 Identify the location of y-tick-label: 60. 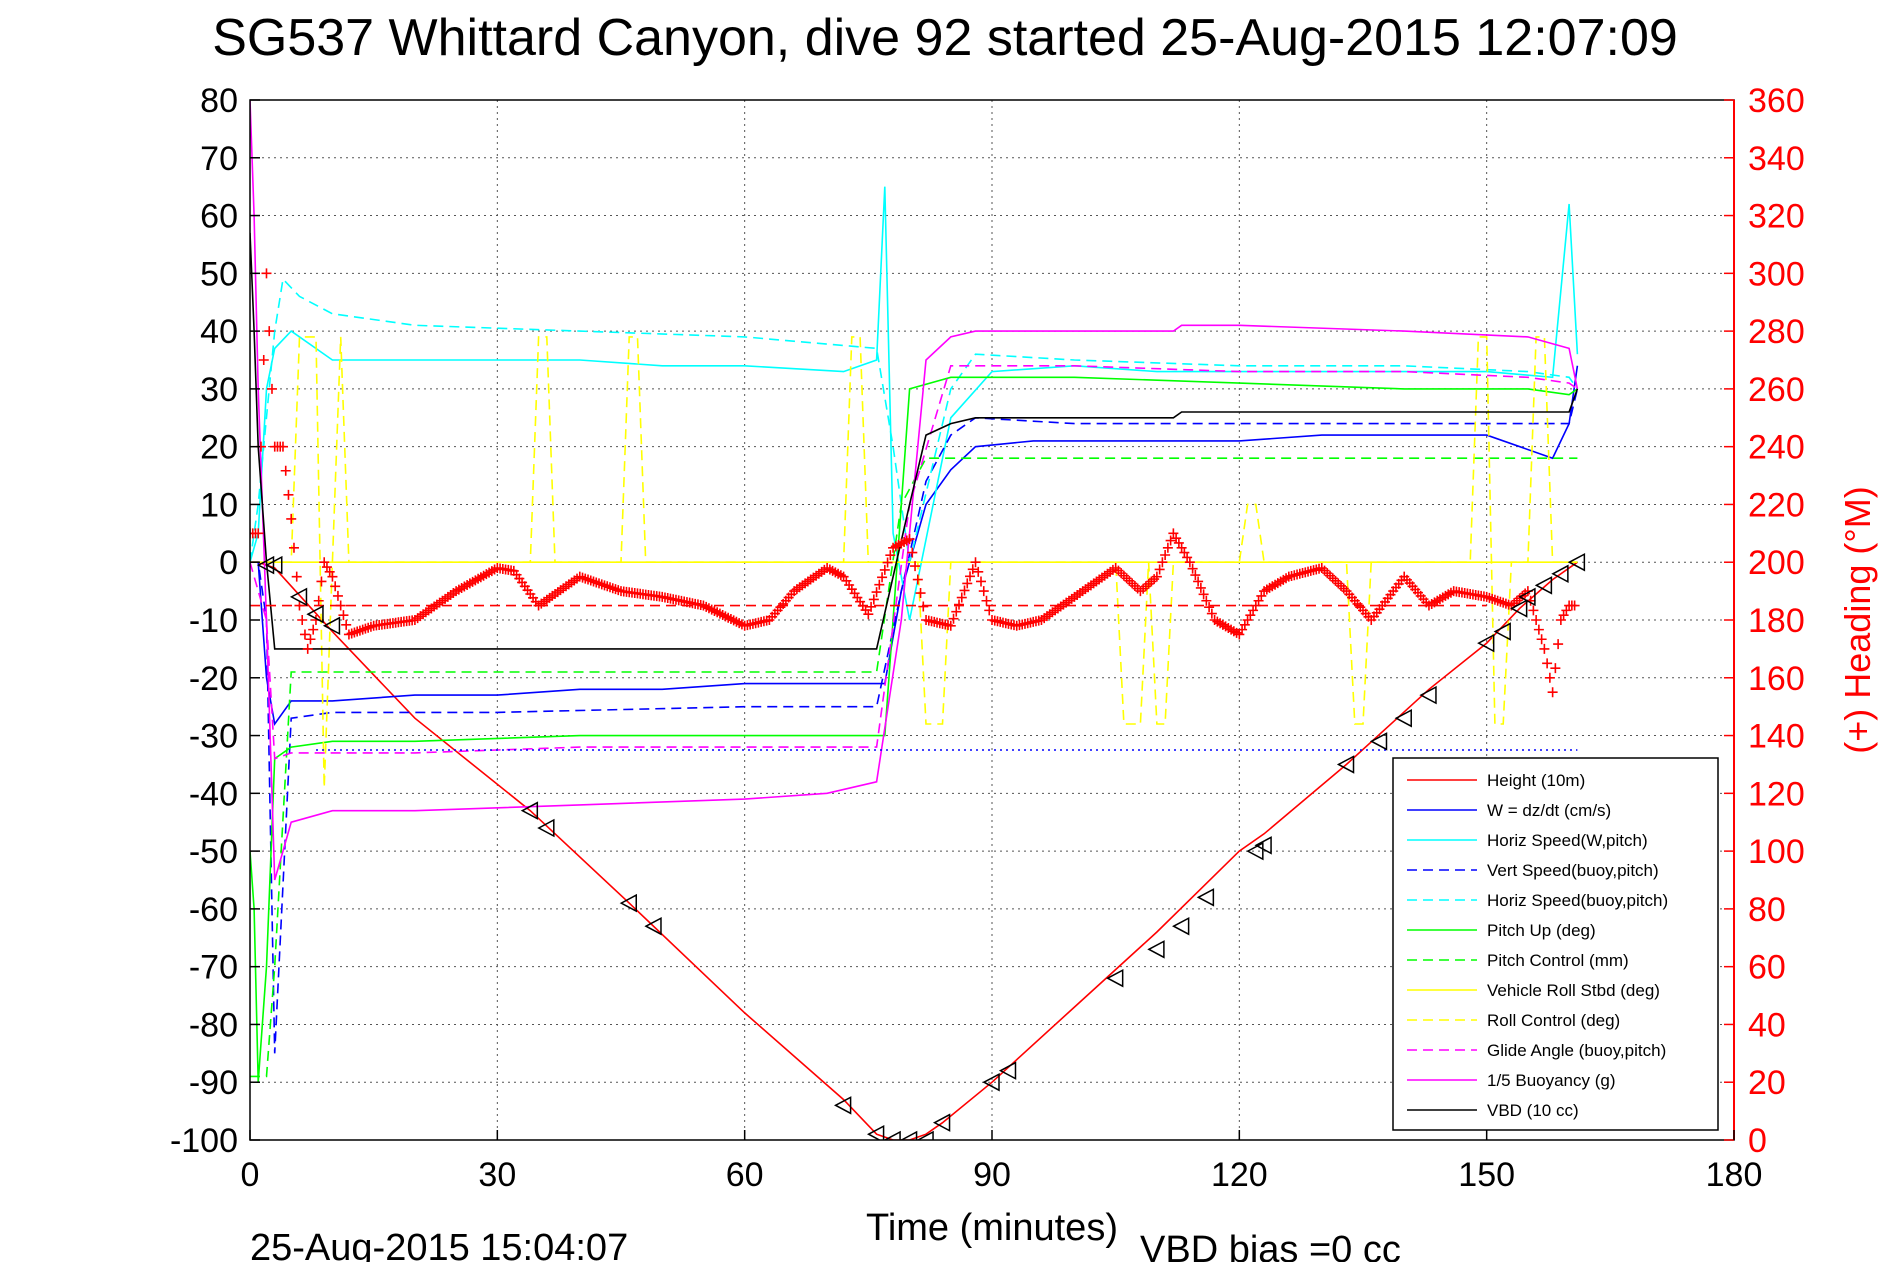
(219, 217).